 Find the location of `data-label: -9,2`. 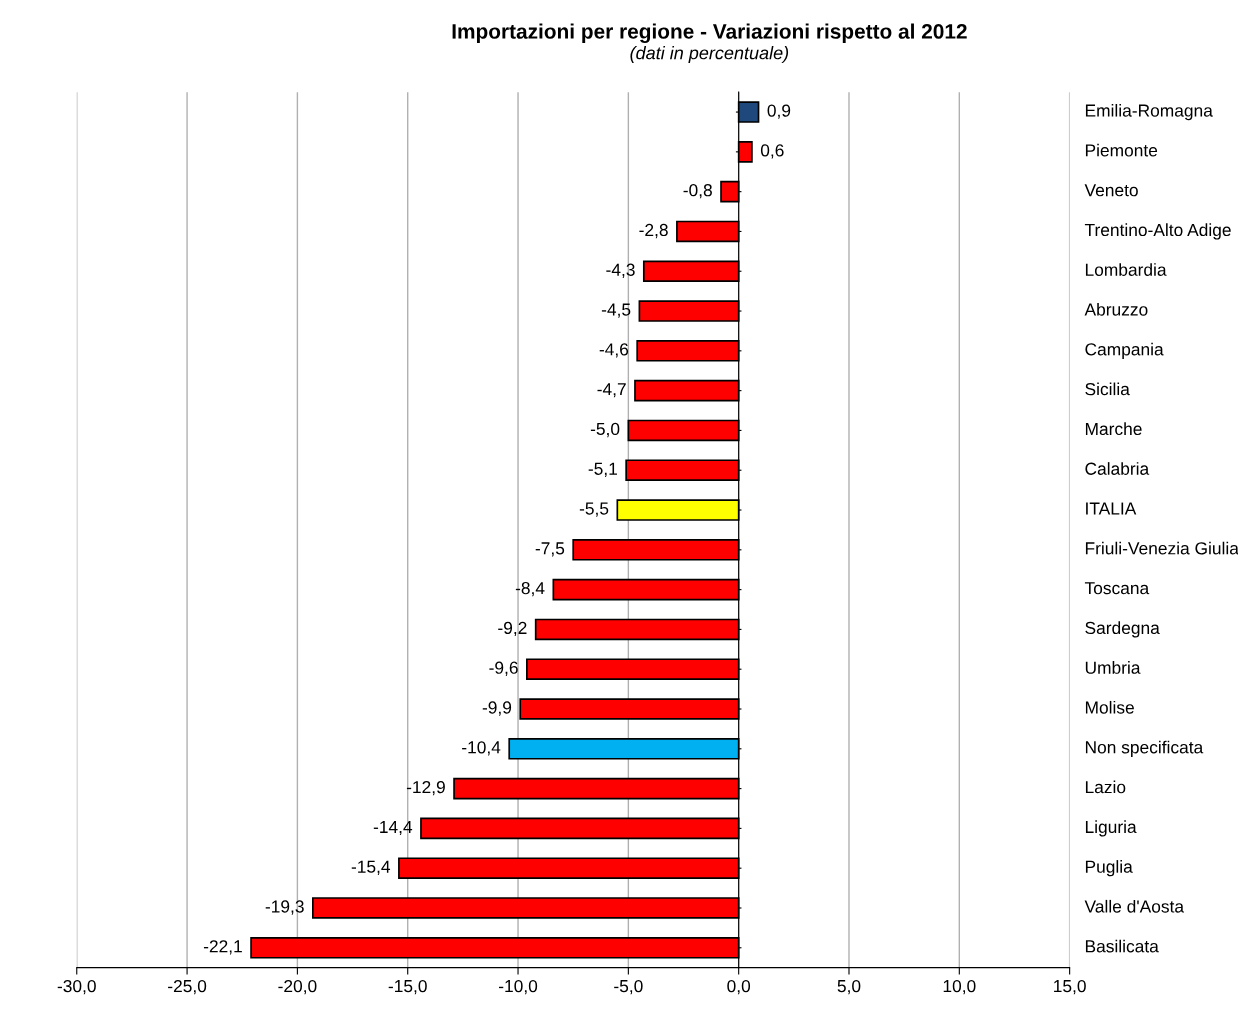

data-label: -9,2 is located at coordinates (512, 629).